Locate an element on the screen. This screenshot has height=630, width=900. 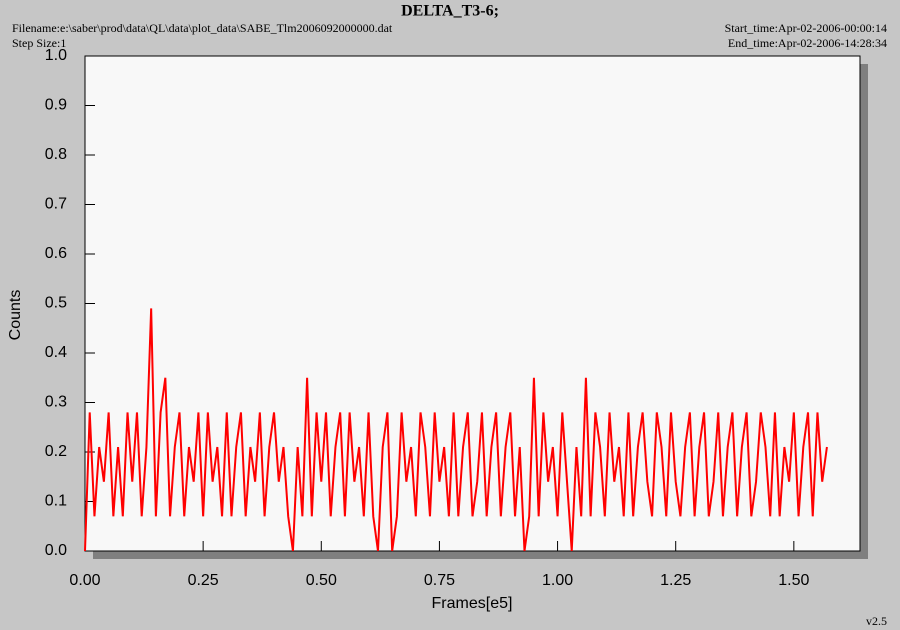
chart-title: DELTA_T3-6; is located at coordinates (450, 11).